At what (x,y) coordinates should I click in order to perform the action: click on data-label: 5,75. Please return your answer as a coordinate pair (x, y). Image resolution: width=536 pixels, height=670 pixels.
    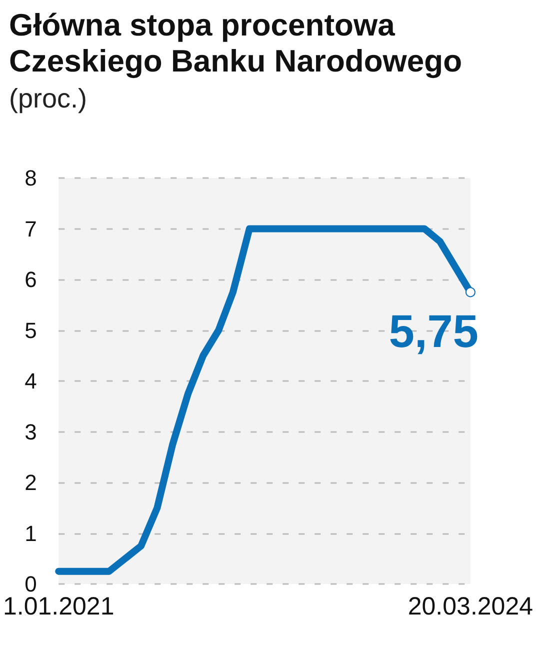
    Looking at the image, I should click on (433, 331).